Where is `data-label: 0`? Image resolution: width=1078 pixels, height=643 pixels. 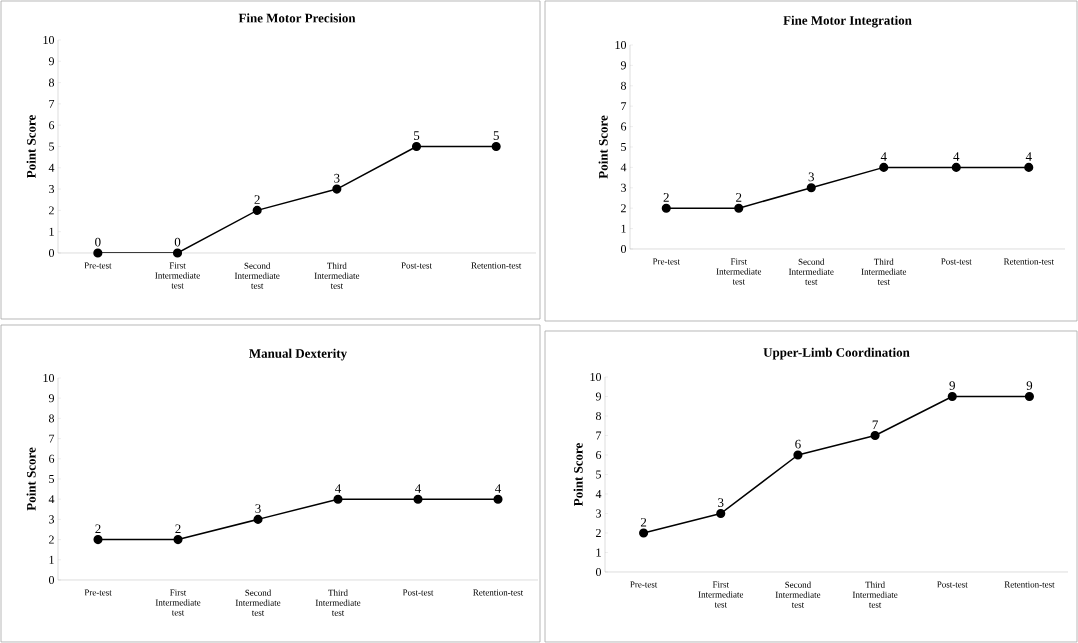 data-label: 0 is located at coordinates (177, 242).